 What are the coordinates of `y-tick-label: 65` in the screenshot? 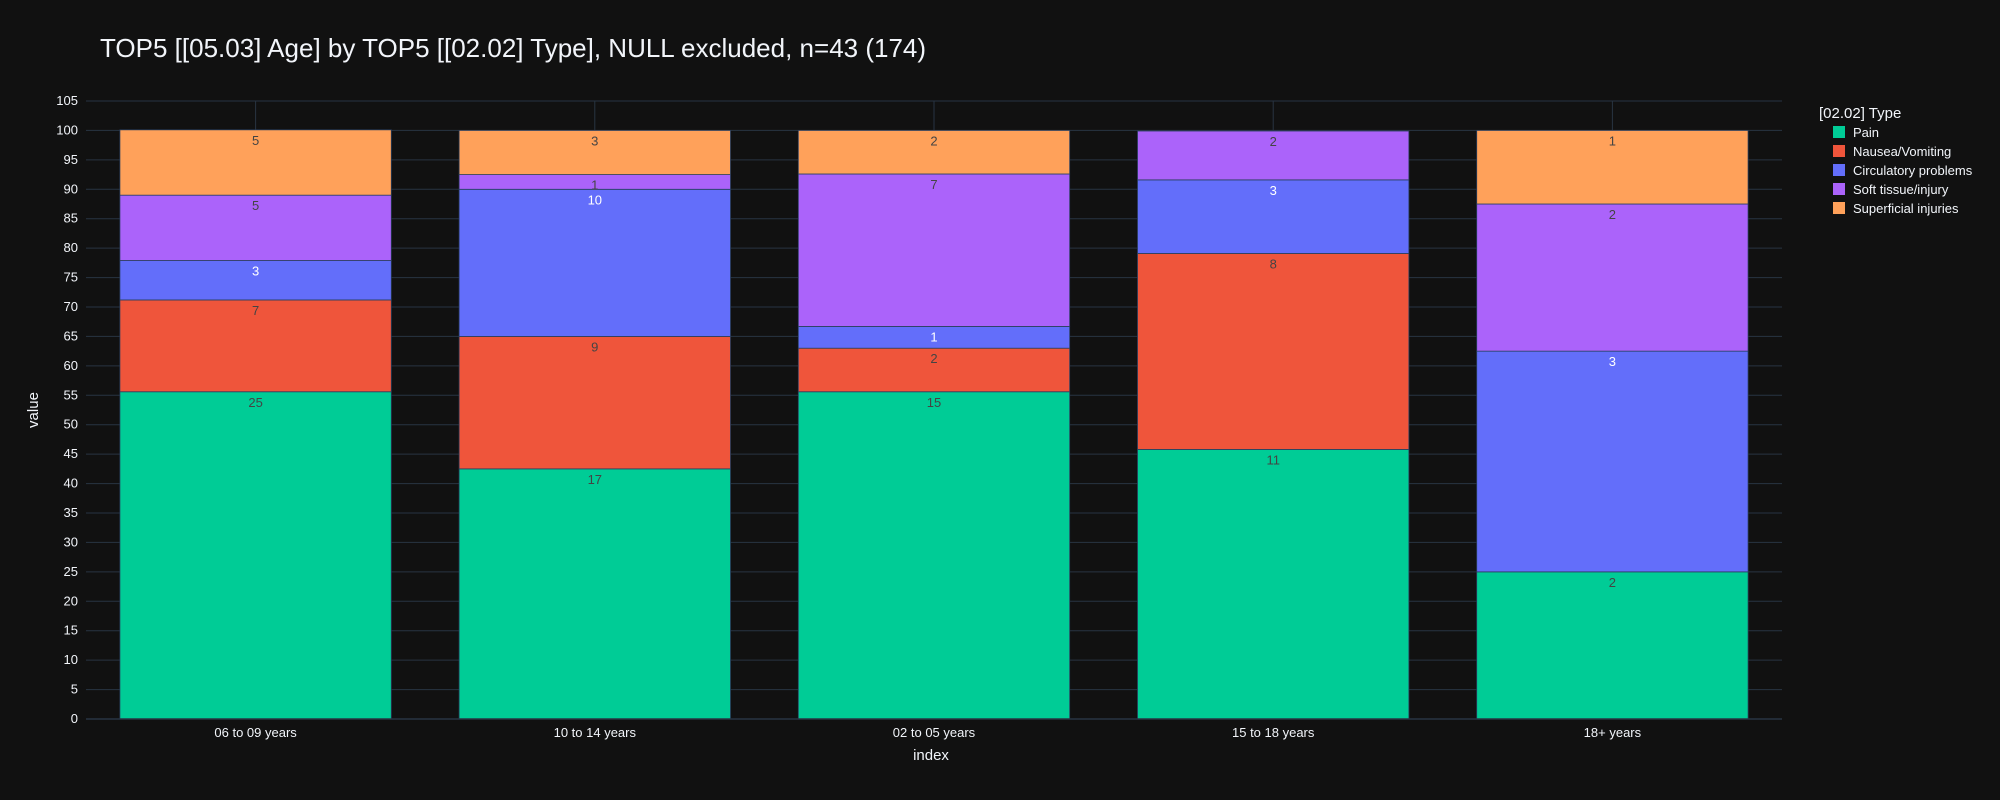 It's located at (71, 335).